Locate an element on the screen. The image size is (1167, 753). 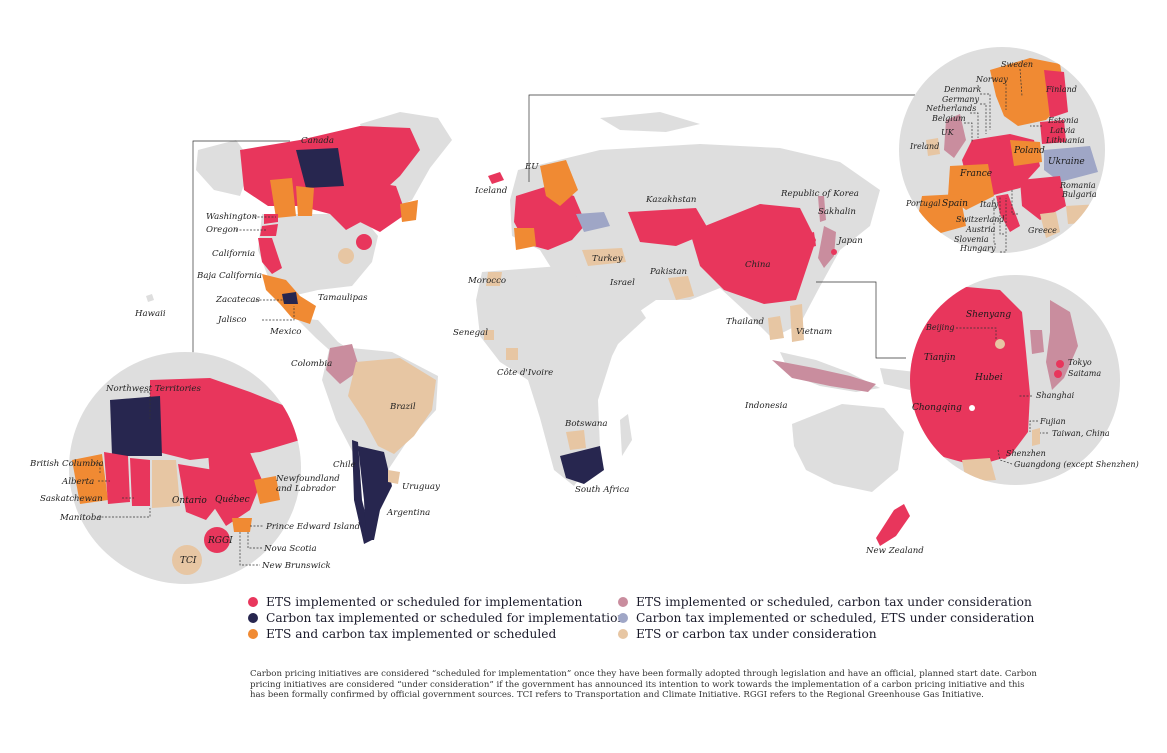
region-china is located at coordinates (753, 254).